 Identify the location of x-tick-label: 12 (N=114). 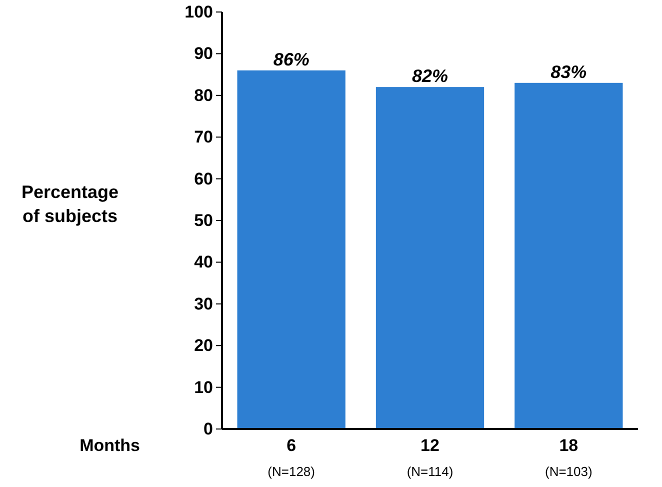
(430, 457).